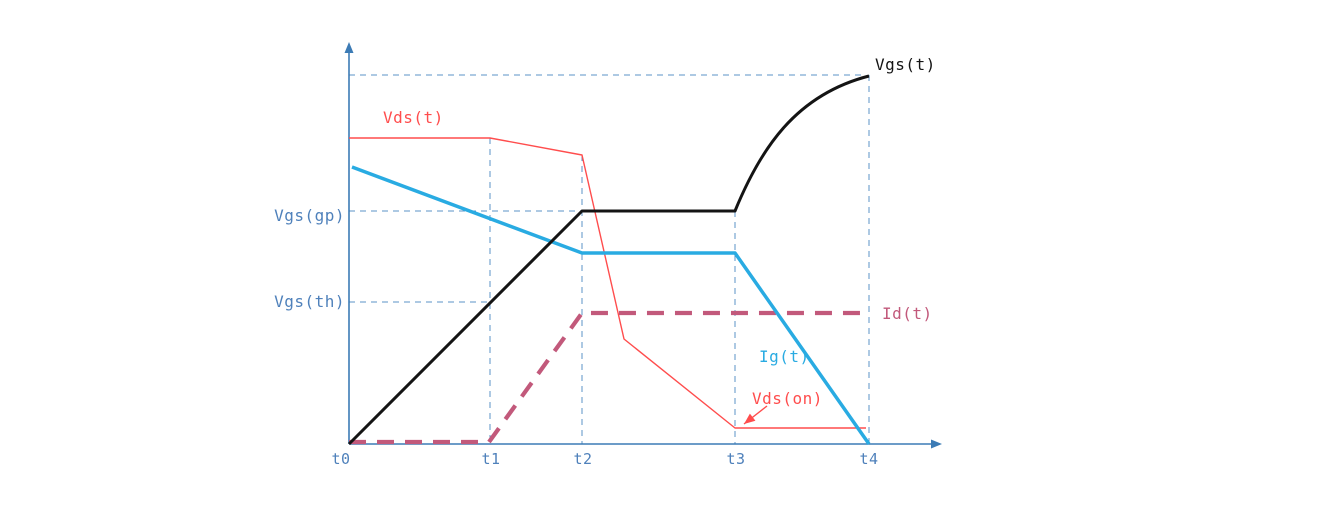 The image size is (1338, 506). What do you see at coordinates (936, 444) in the screenshot?
I see `x-axis-arrow` at bounding box center [936, 444].